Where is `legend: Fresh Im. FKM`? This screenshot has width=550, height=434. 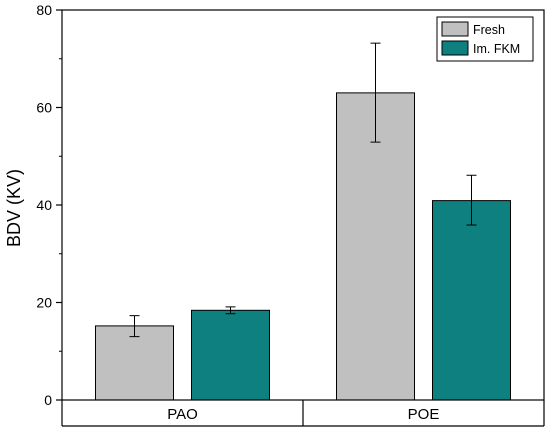 legend: Fresh Im. FKM is located at coordinates (485, 39).